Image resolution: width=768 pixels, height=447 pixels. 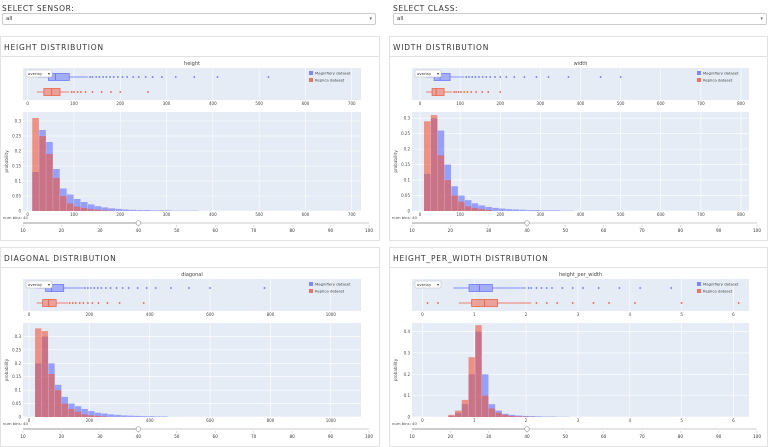 What do you see at coordinates (580, 19) in the screenshot?
I see `class-select: all ▾` at bounding box center [580, 19].